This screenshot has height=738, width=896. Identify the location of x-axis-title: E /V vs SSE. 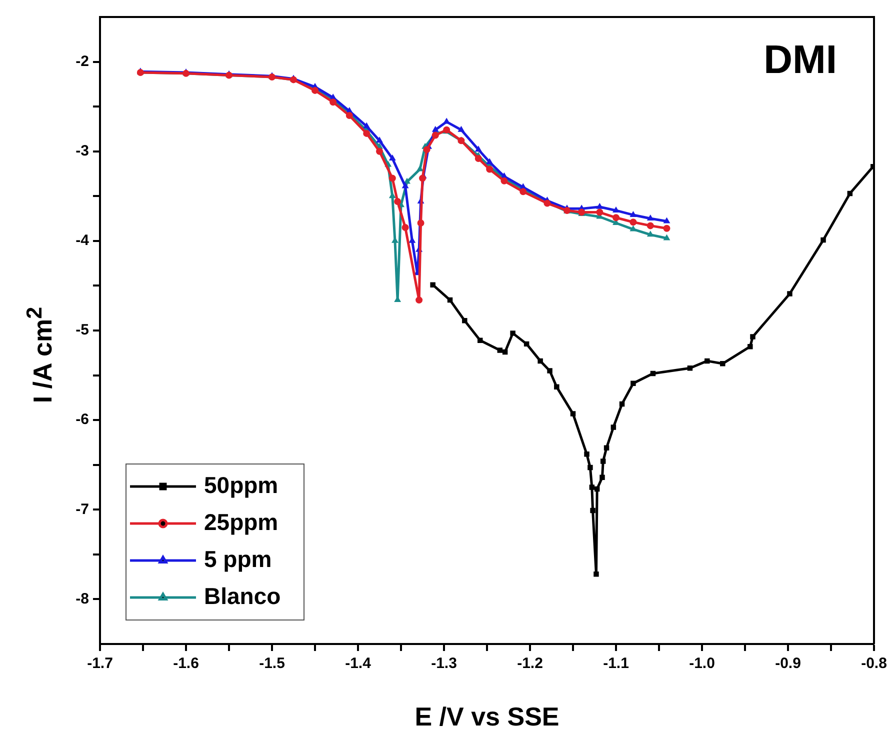
(487, 717).